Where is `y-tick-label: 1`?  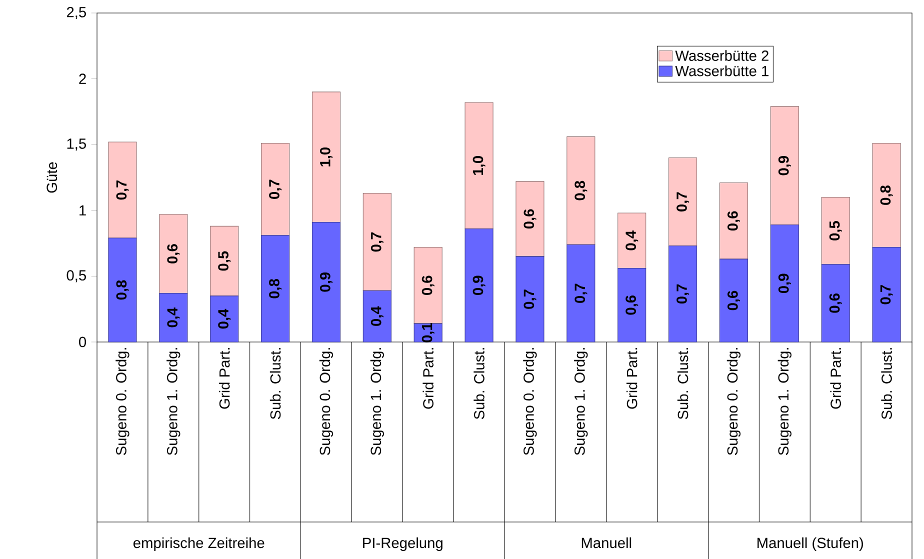 y-tick-label: 1 is located at coordinates (83, 210).